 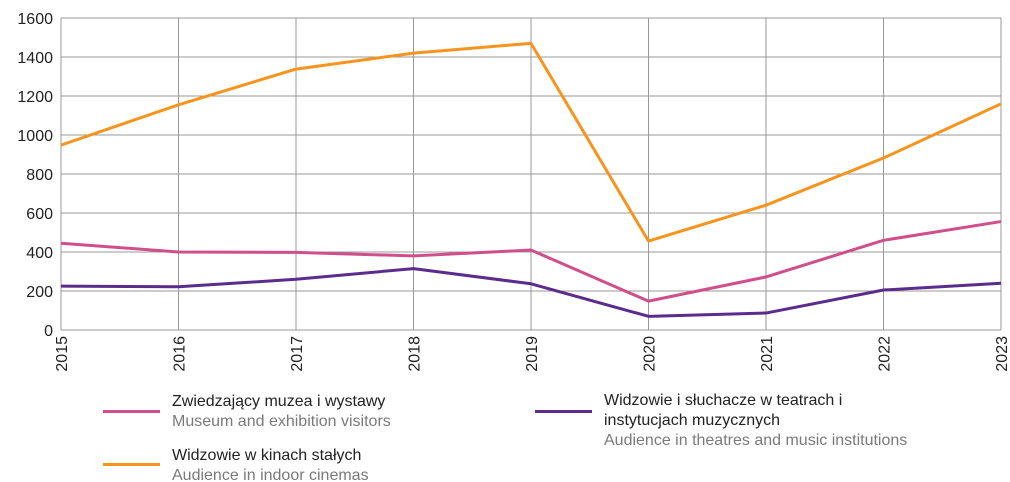 I want to click on legend-label-en: Museum and exhibition visitors, so click(x=281, y=421).